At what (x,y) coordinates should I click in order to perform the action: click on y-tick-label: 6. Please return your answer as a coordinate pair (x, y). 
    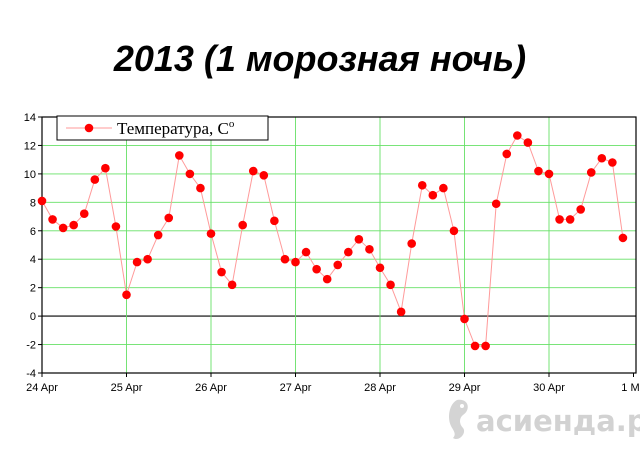
    Looking at the image, I should click on (33, 232).